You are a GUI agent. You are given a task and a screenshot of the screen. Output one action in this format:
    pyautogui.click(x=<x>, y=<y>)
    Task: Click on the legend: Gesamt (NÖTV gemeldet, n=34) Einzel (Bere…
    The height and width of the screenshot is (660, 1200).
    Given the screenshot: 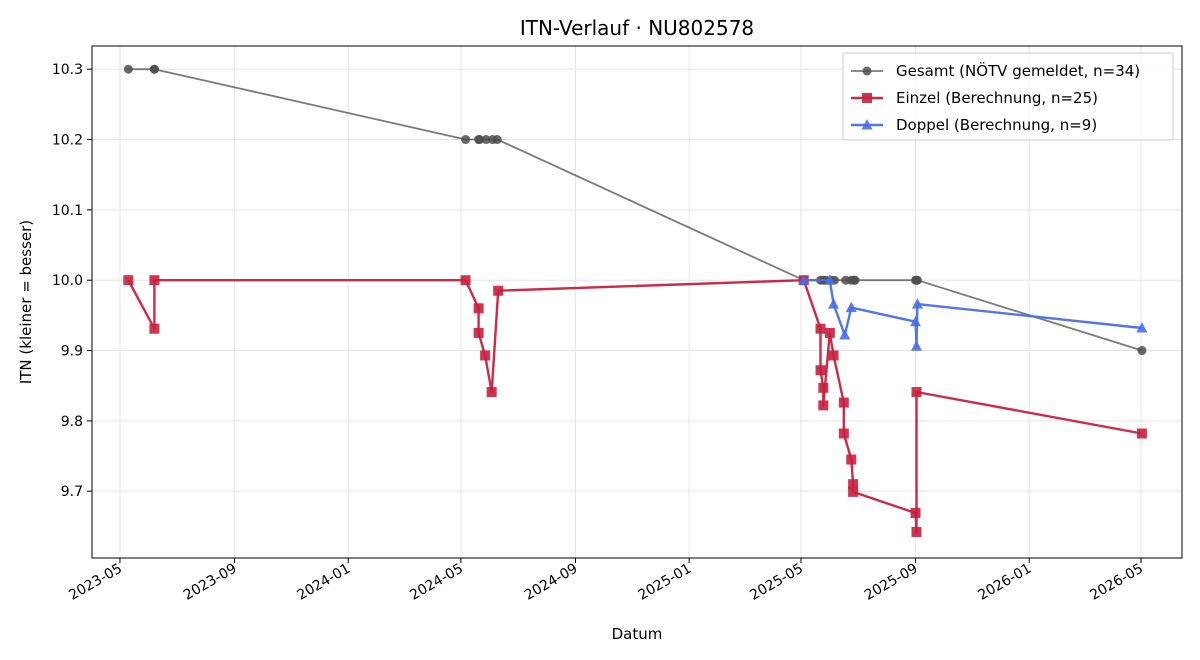 What is the action you would take?
    pyautogui.click(x=1008, y=96)
    